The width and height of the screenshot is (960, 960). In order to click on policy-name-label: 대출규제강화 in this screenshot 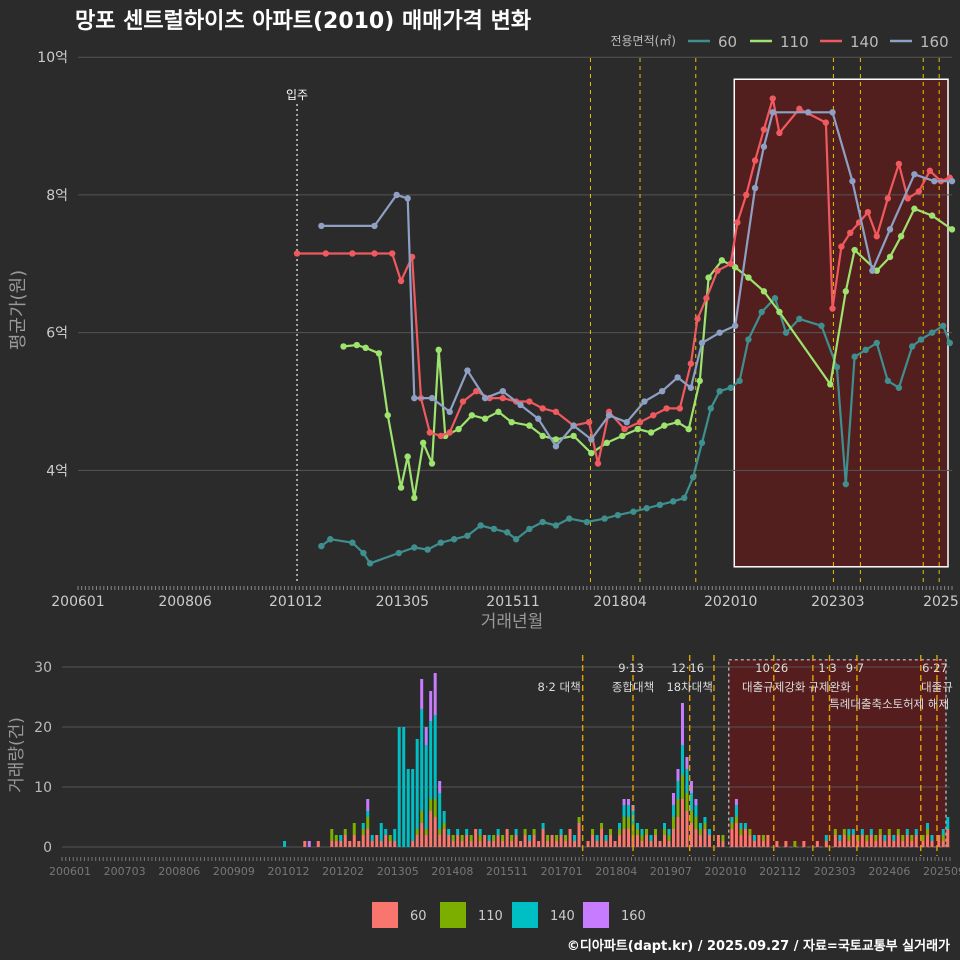, I will do `click(774, 687)`.